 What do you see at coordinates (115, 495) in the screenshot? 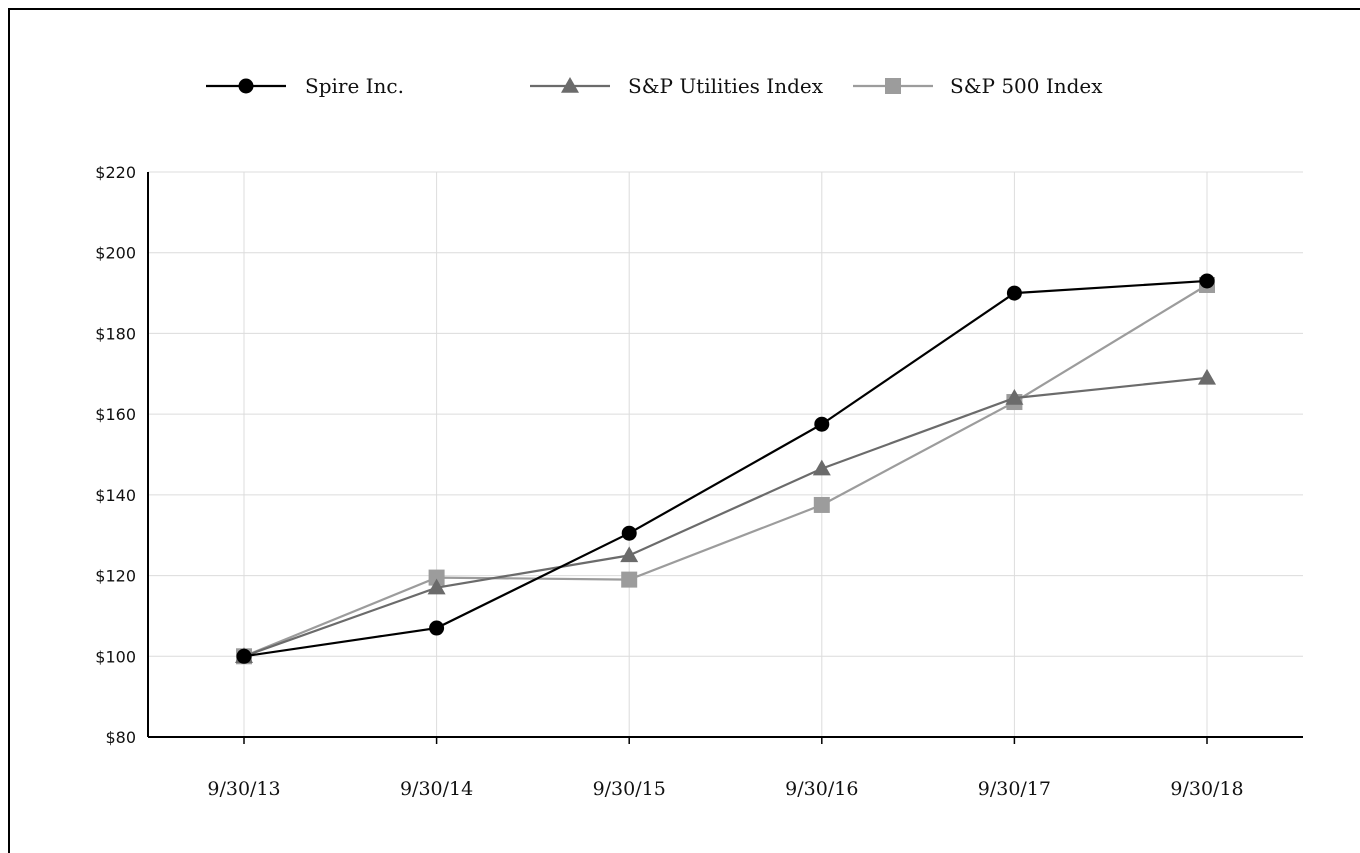
I see `y-tick-label: $140` at bounding box center [115, 495].